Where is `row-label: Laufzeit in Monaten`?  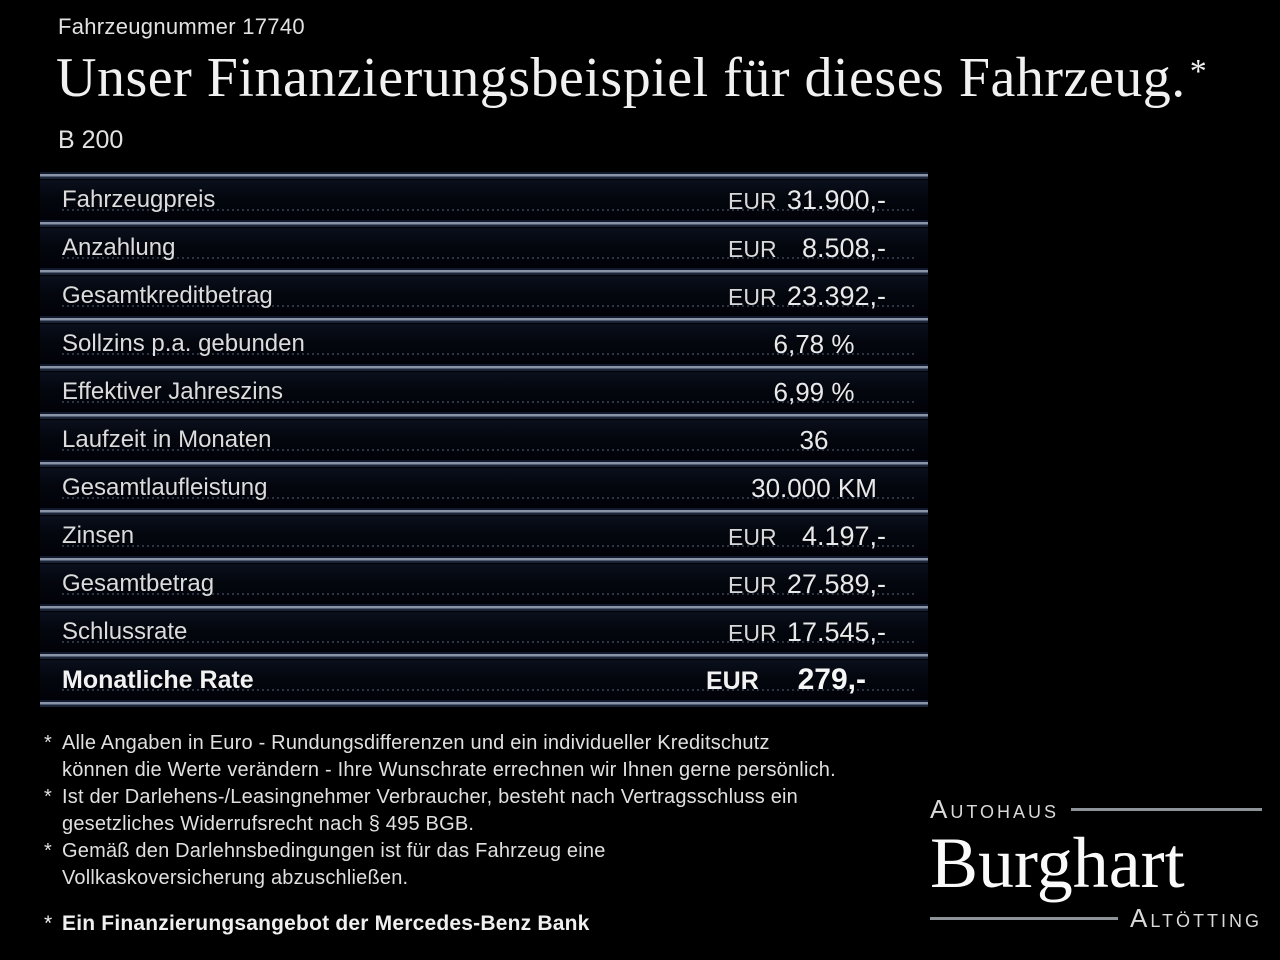 row-label: Laufzeit in Monaten is located at coordinates (167, 439).